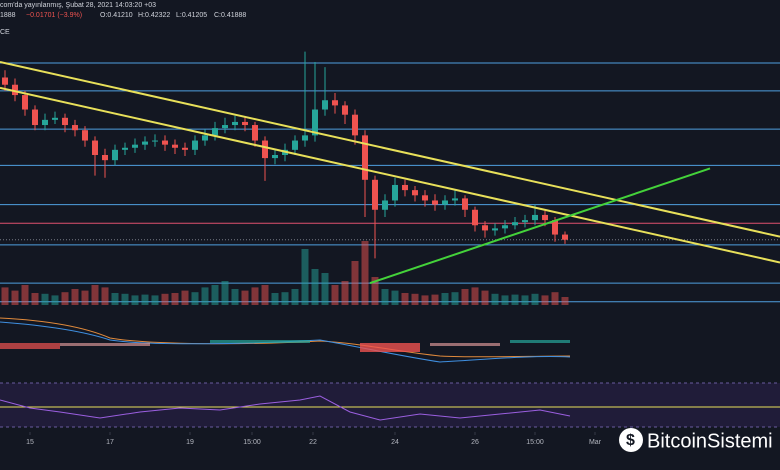  Describe the element at coordinates (710, 441) in the screenshot. I see `logo-text: BitcoinSistemi` at that location.